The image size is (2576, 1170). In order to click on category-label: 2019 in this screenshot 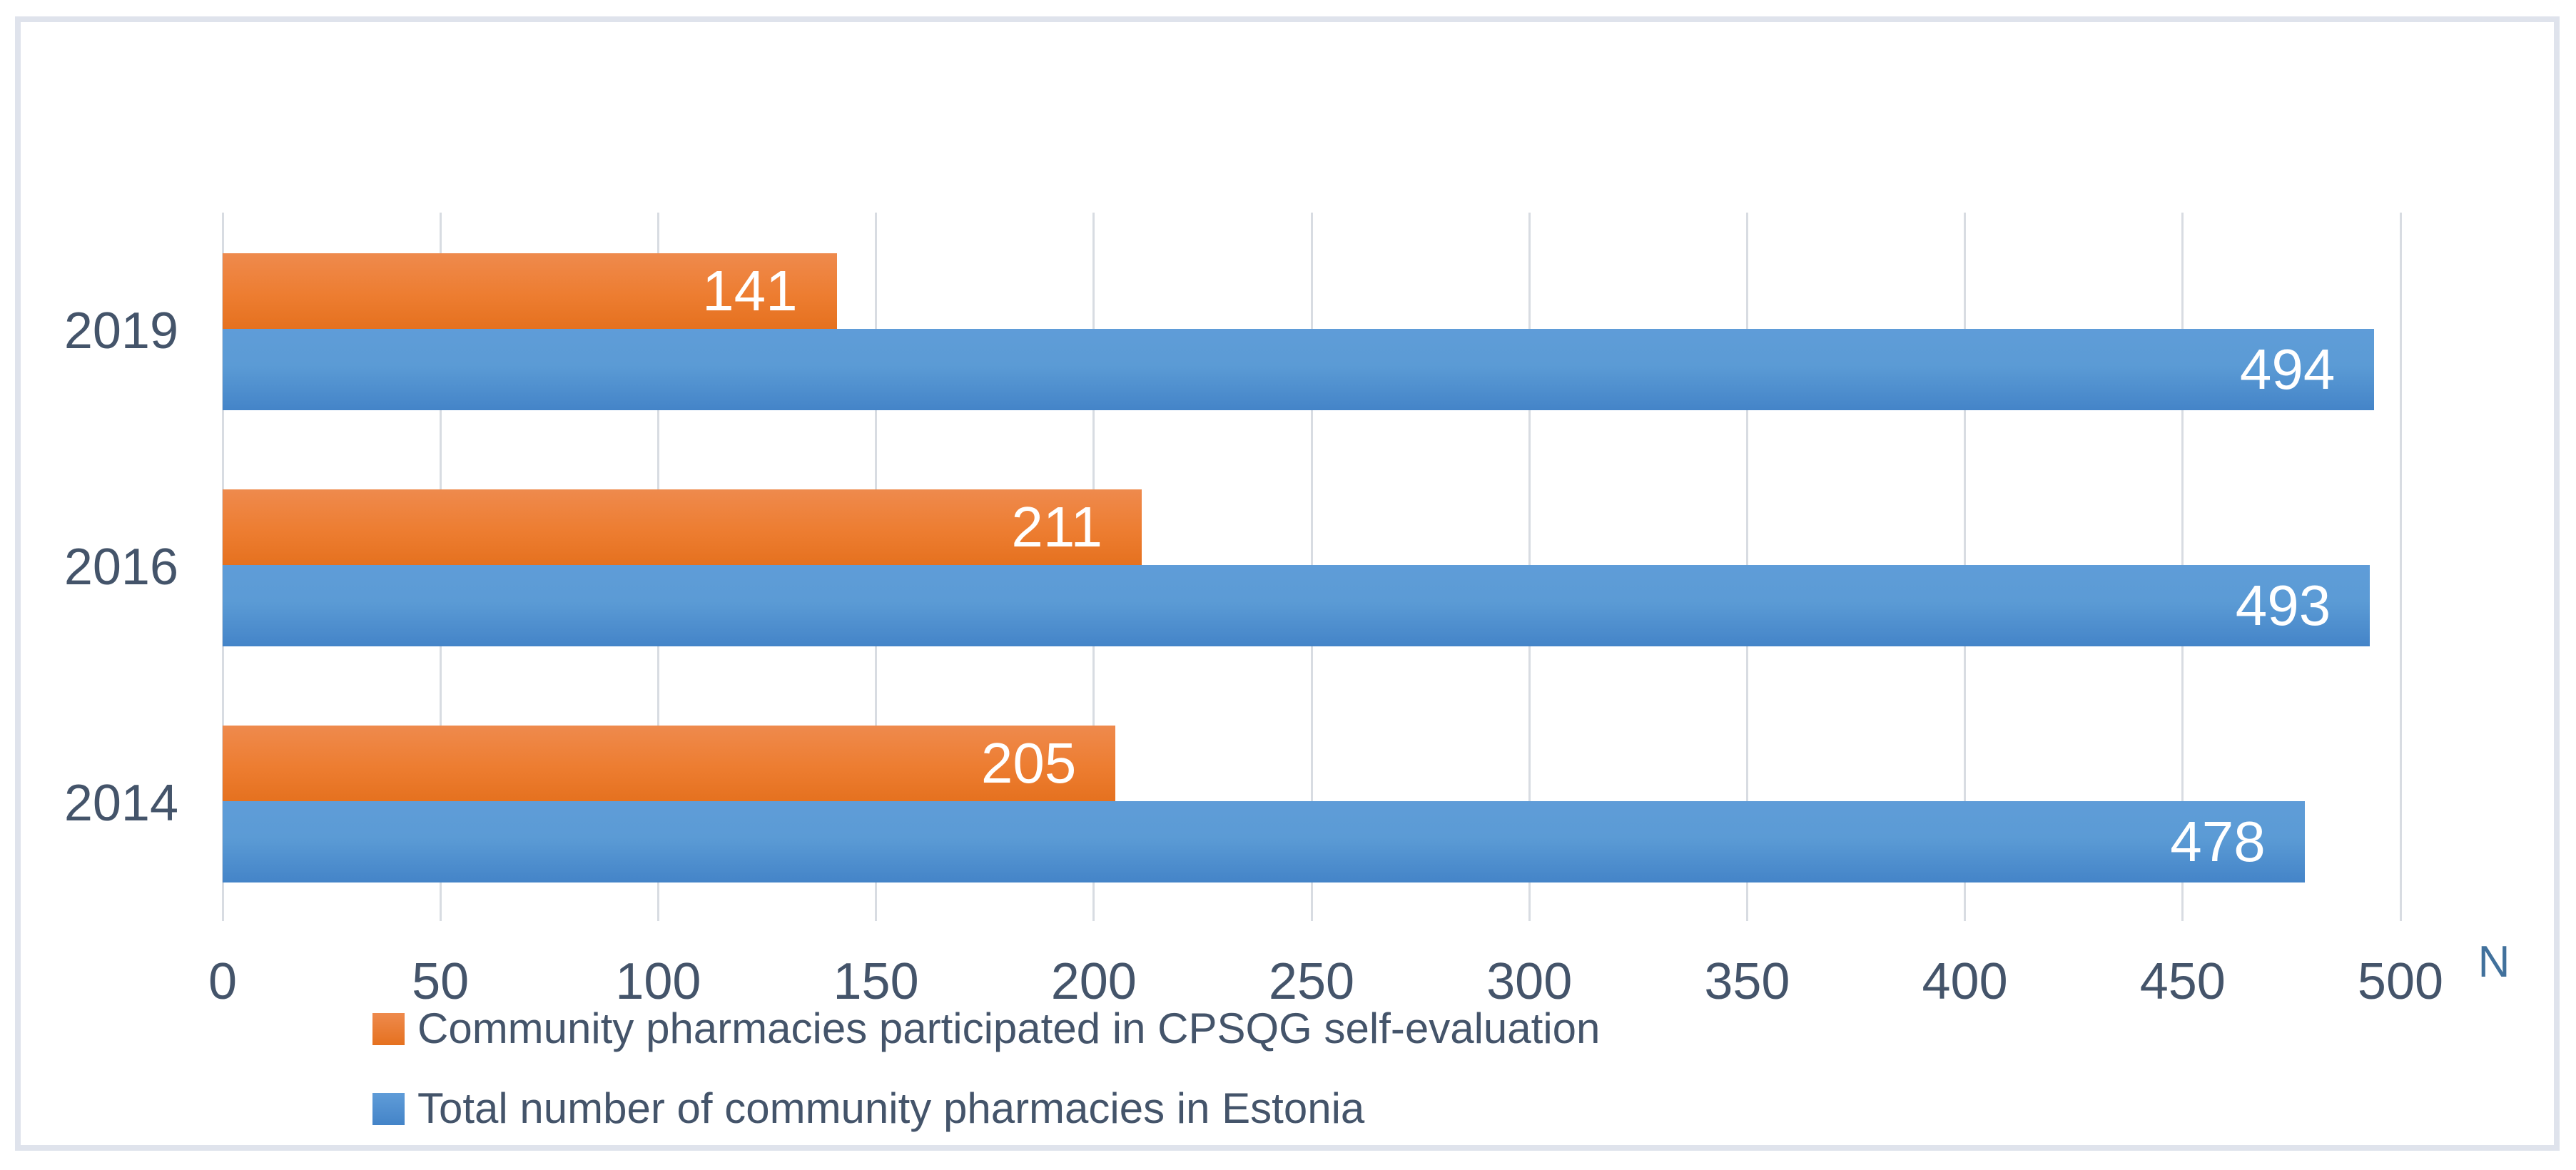, I will do `click(121, 331)`.